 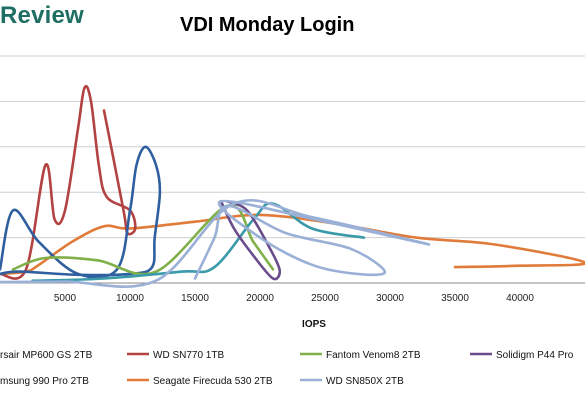 I want to click on brand-logo: Review, so click(x=42, y=15).